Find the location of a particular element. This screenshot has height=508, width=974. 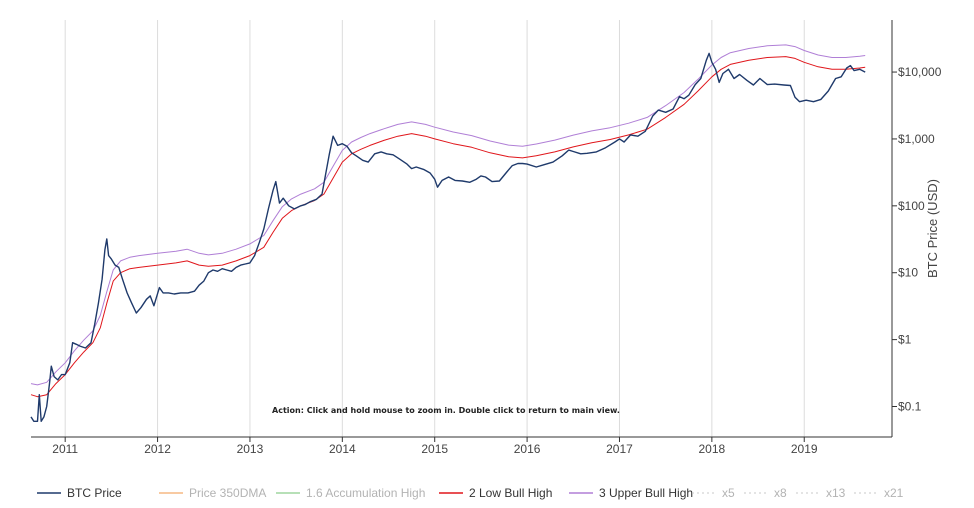

legend-item-price-350dma: Price 350DMA is located at coordinates (212, 493).